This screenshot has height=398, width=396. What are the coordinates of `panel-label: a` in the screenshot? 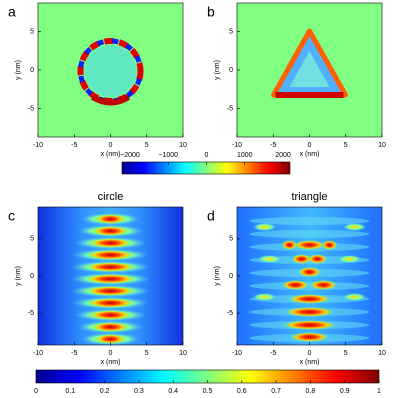 It's located at (12, 12).